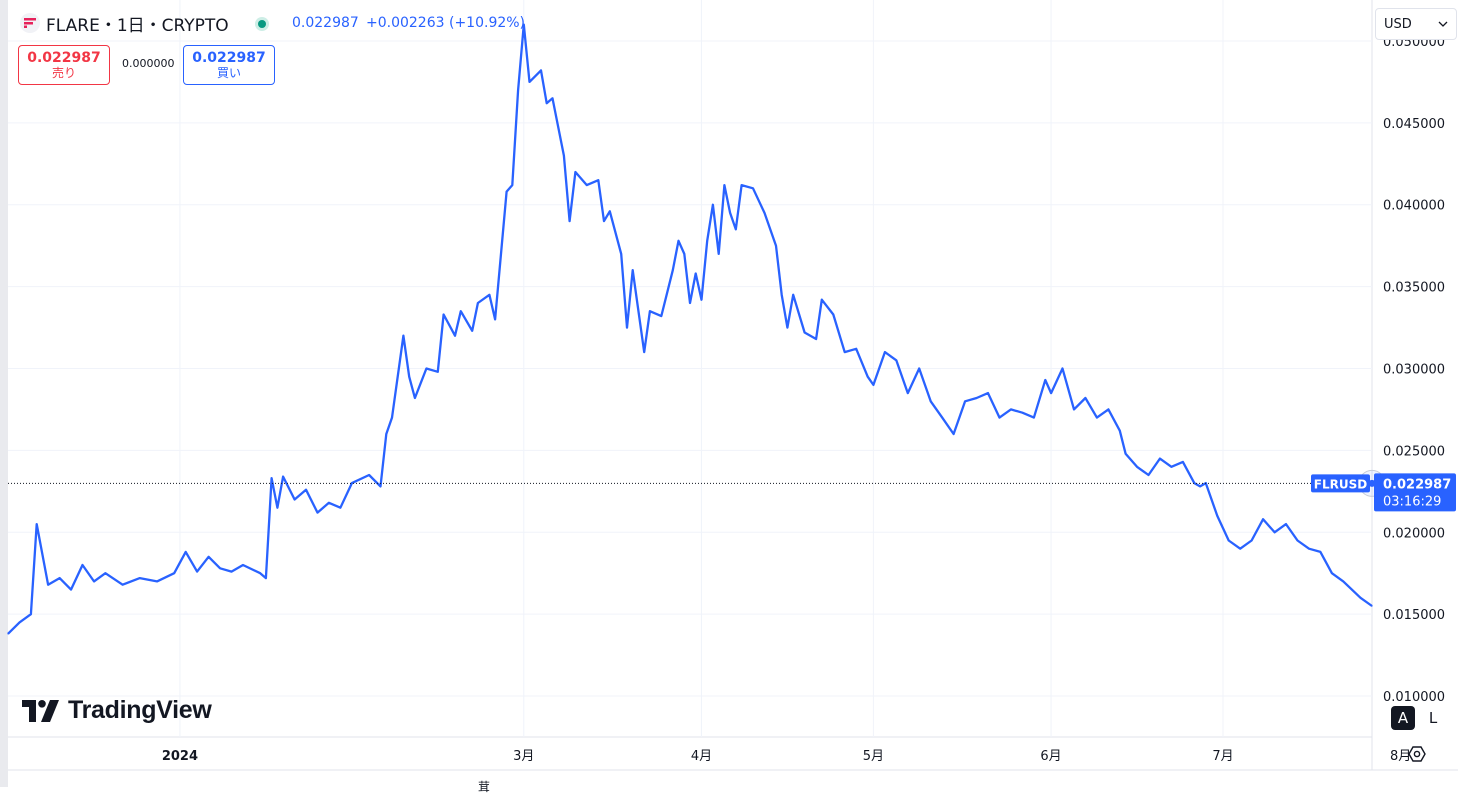 This screenshot has height=795, width=1458. I want to click on symbol-tag-label: FLRUSD, so click(1340, 484).